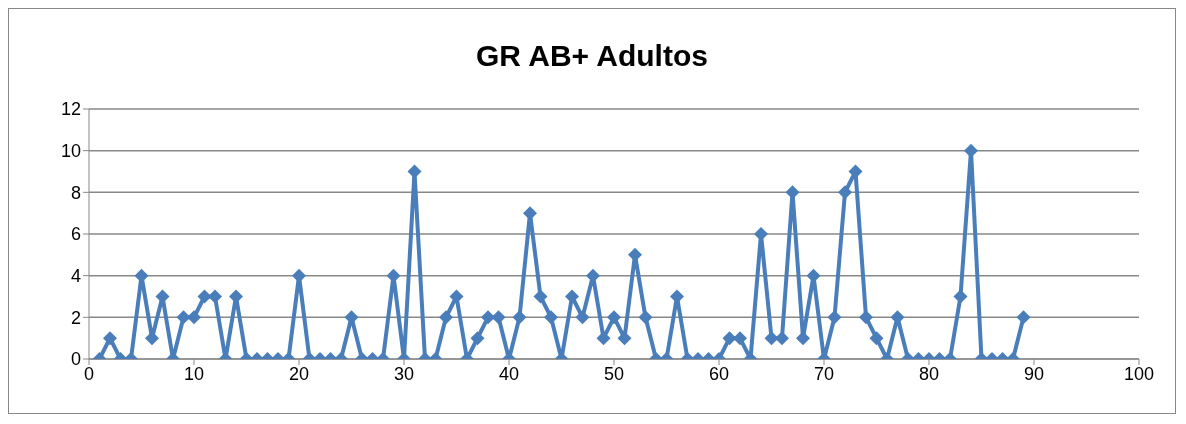 This screenshot has width=1186, height=424. I want to click on x-tick-label: 20, so click(299, 373).